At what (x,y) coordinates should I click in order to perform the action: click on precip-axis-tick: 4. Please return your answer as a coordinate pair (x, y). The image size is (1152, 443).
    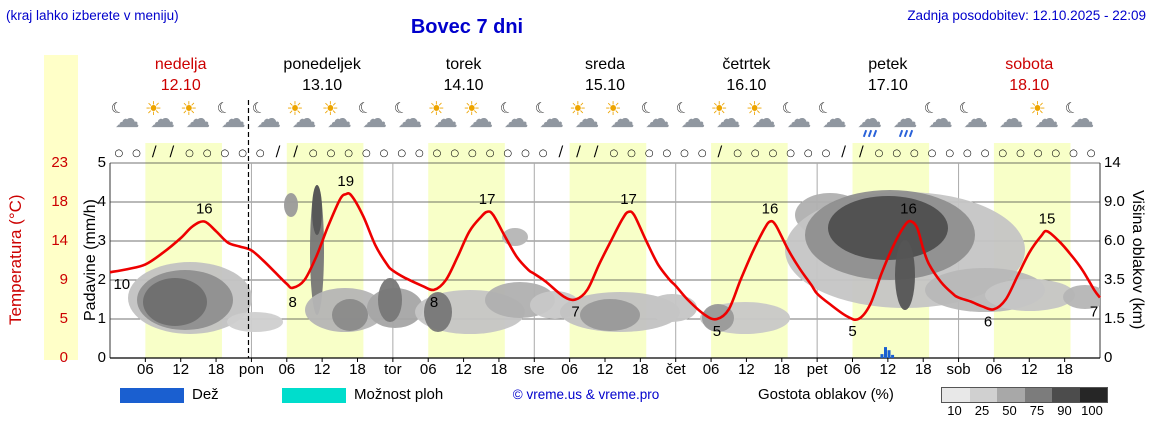
    Looking at the image, I should click on (101, 201).